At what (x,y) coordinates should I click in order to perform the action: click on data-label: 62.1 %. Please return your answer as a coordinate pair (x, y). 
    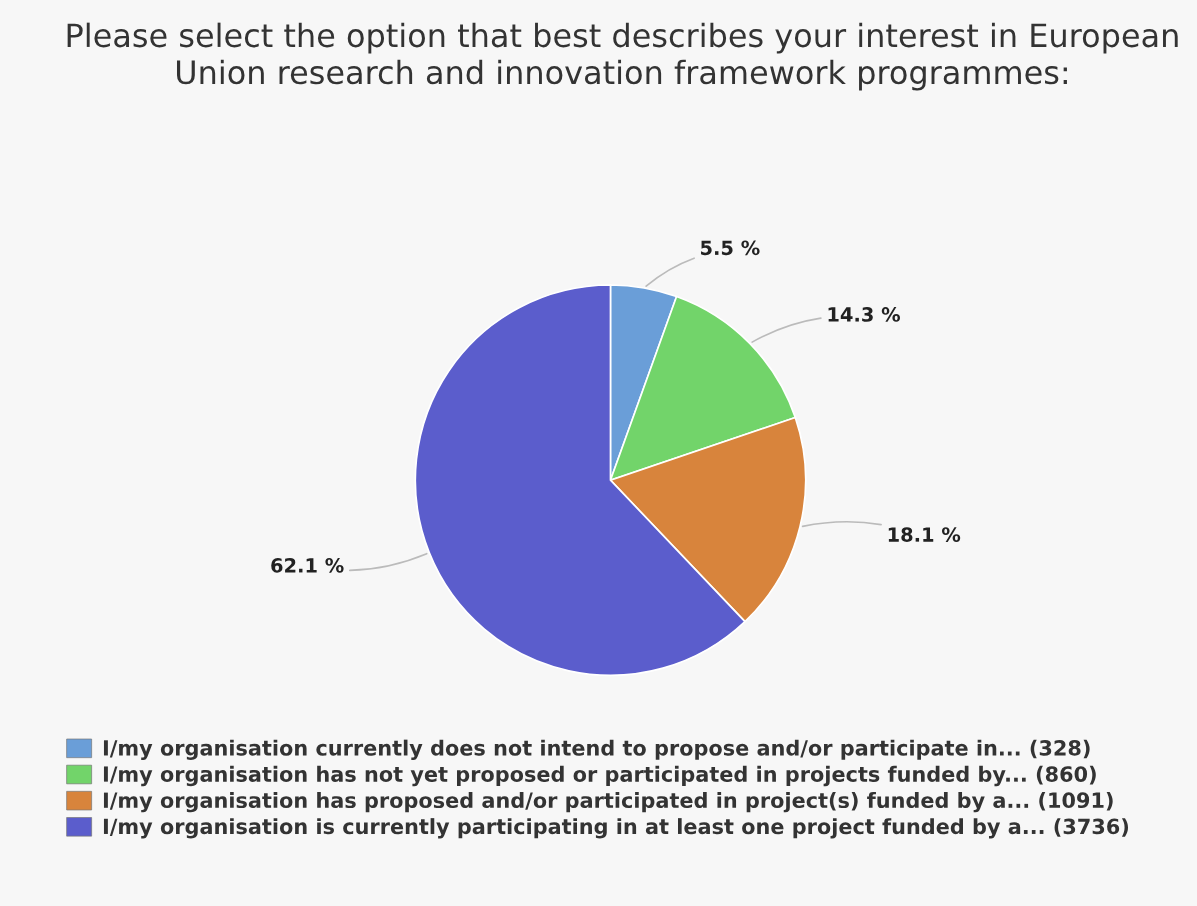
    Looking at the image, I should click on (307, 565).